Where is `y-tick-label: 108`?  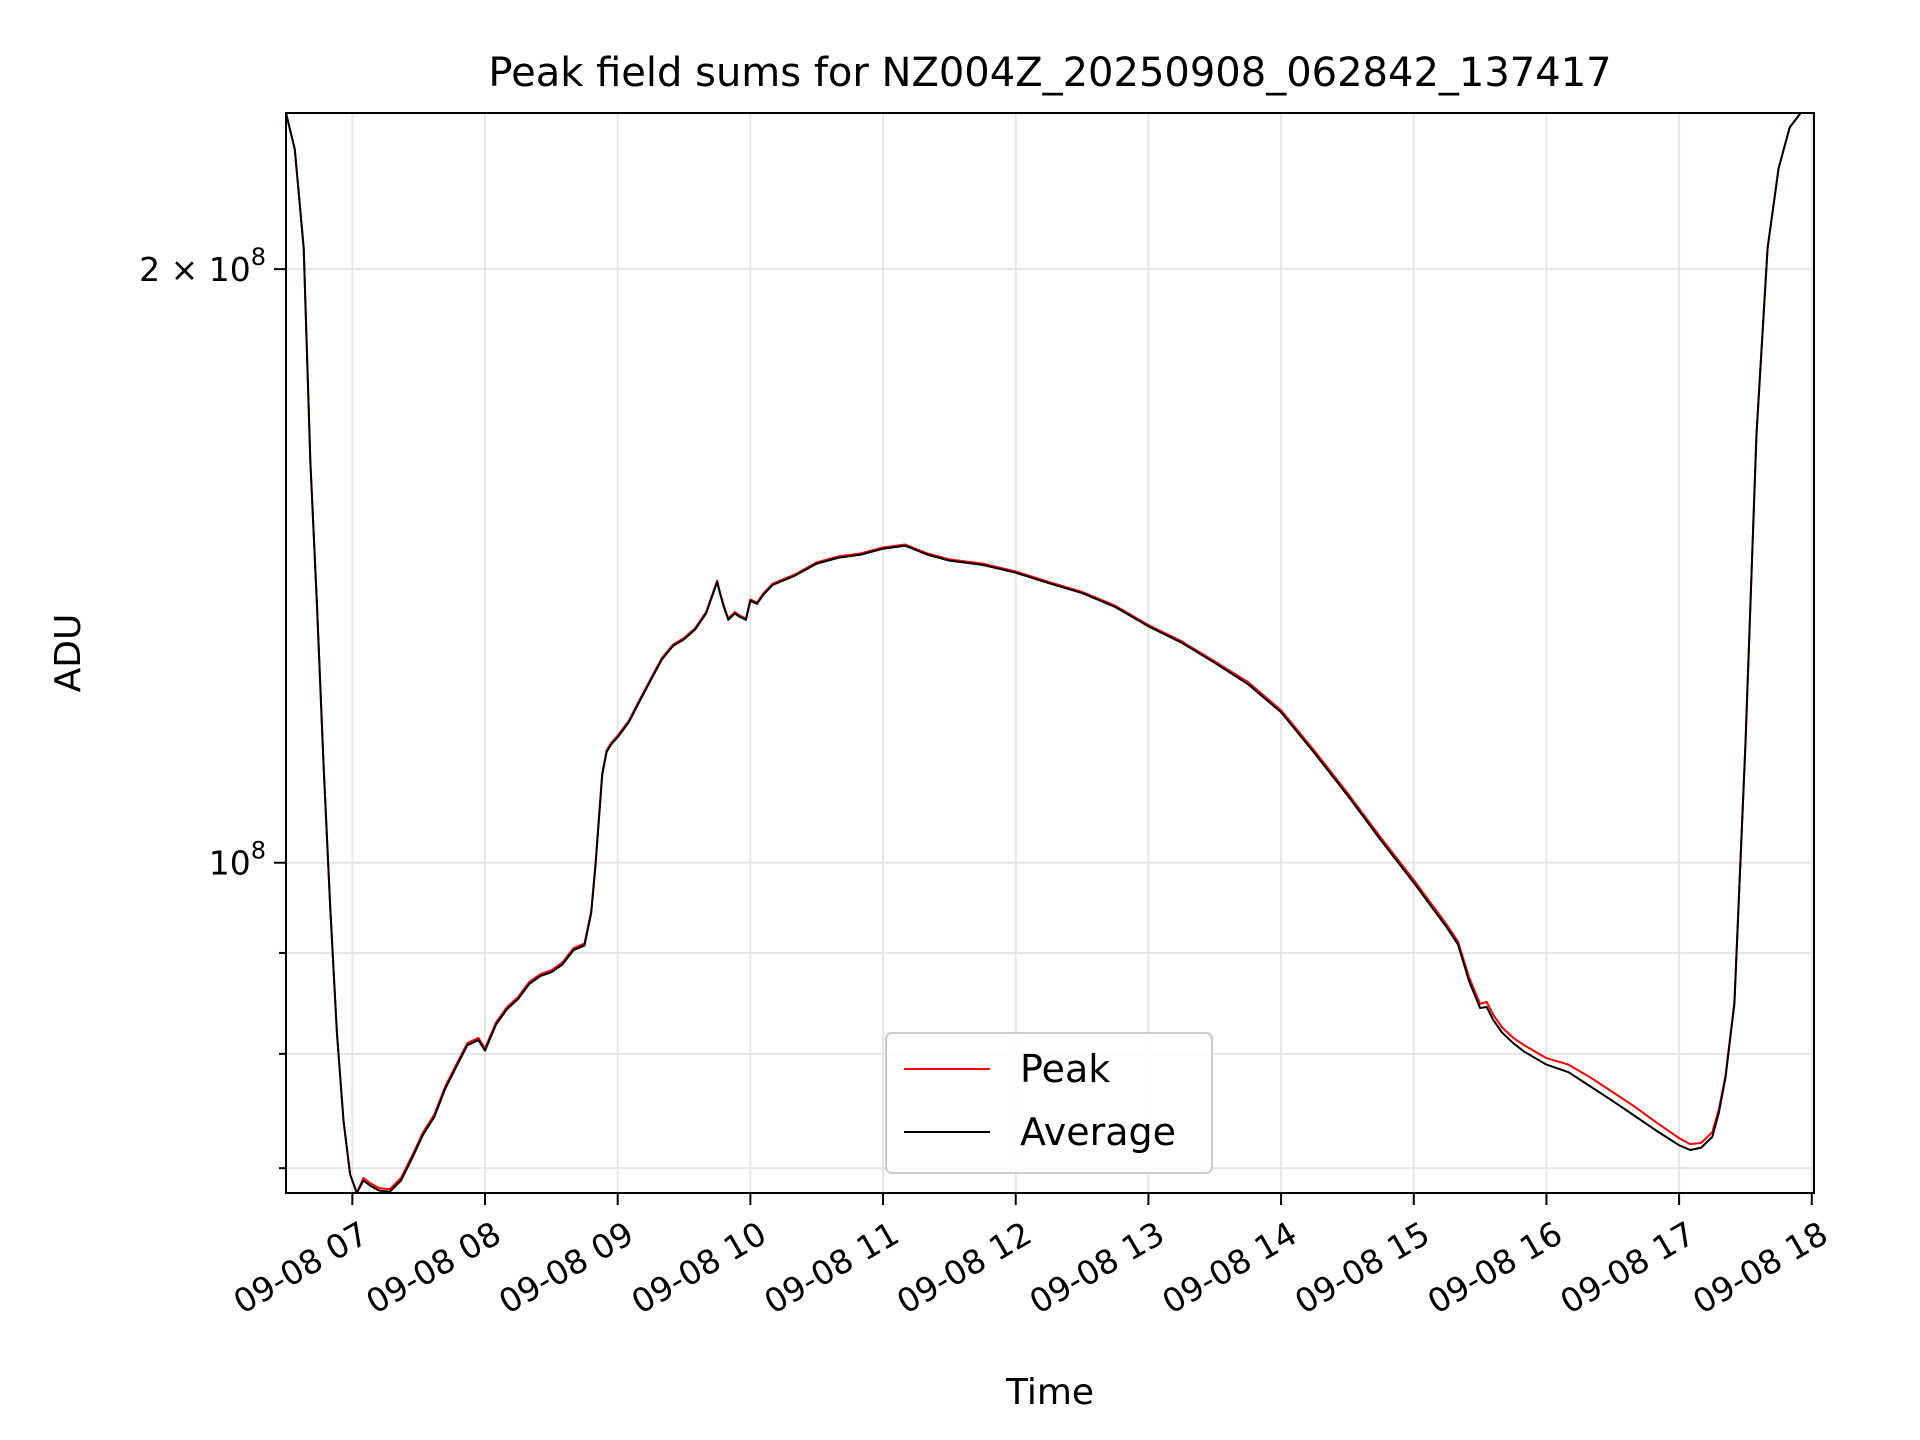
y-tick-label: 108 is located at coordinates (237, 860).